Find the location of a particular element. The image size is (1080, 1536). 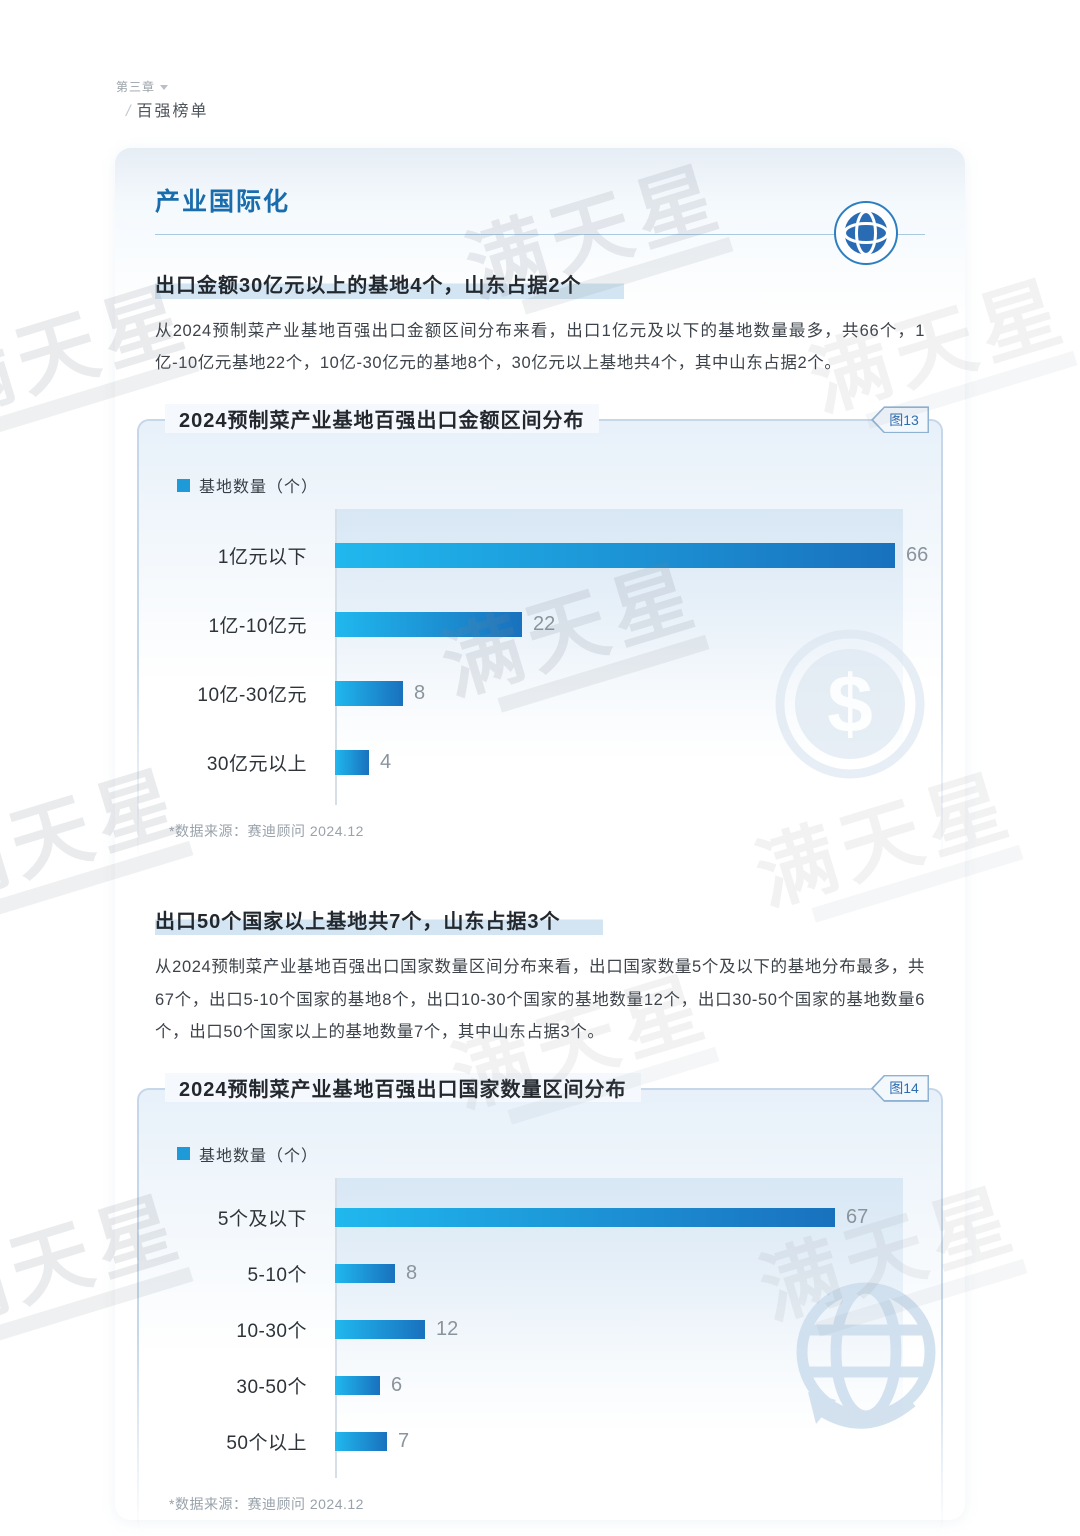

chart2-legend: 基地数量（个） is located at coordinates (547, 1154).